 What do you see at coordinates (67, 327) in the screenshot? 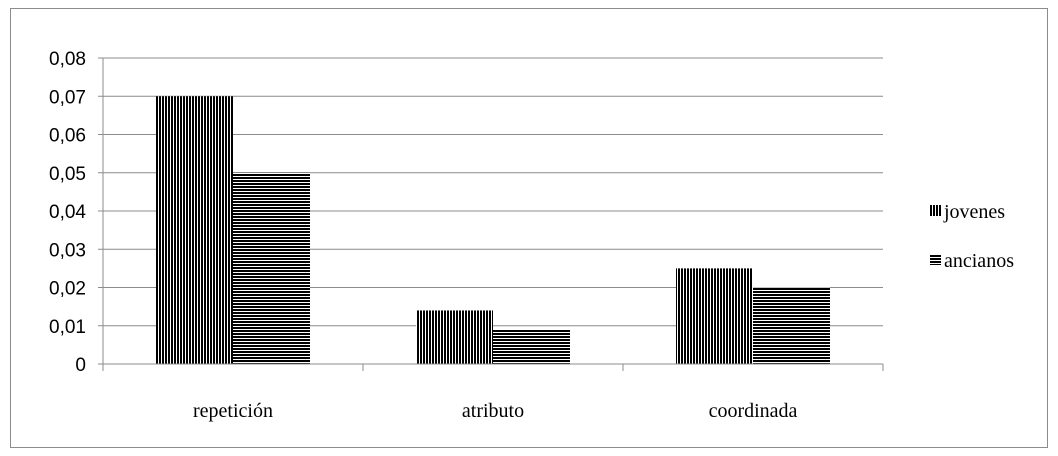
I see `y-tick-label: 0,01` at bounding box center [67, 327].